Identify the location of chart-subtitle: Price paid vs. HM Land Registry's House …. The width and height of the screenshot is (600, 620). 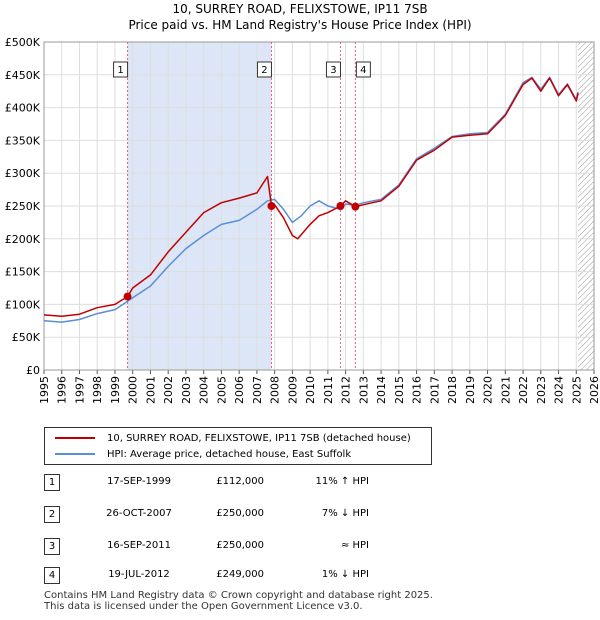
(300, 25).